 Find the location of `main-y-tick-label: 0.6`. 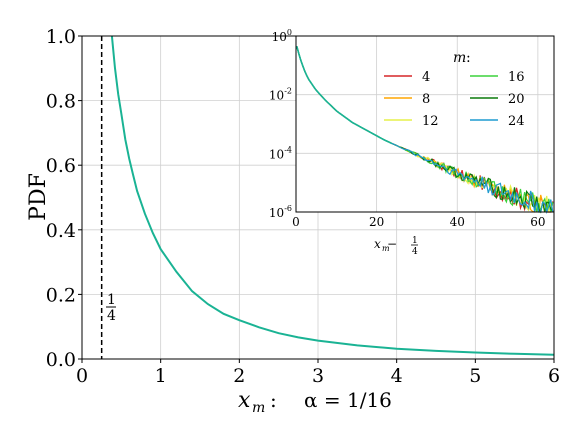

main-y-tick-label: 0.6 is located at coordinates (61, 166).